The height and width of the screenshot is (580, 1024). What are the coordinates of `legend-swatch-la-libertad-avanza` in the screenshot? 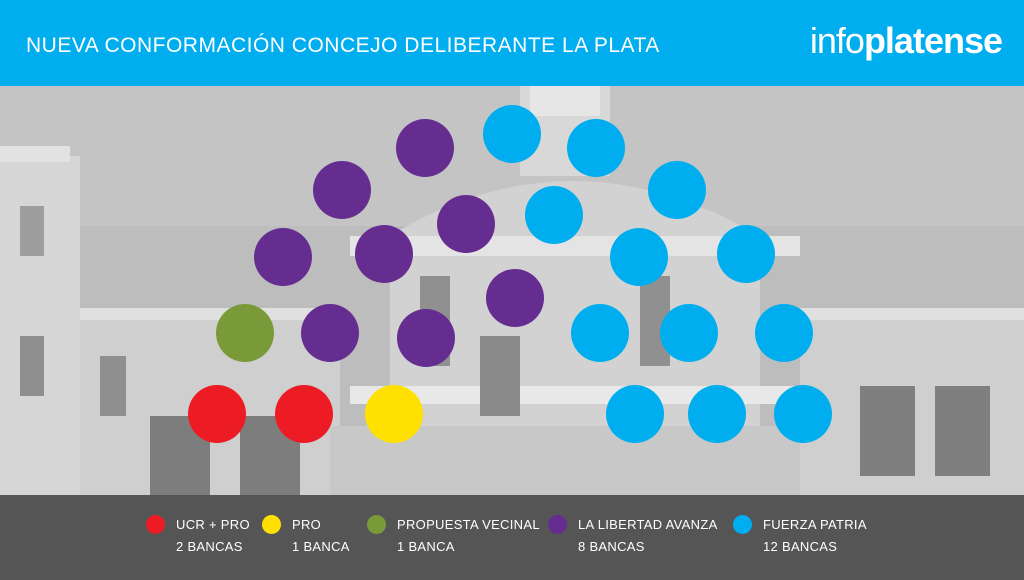 It's located at (557, 524).